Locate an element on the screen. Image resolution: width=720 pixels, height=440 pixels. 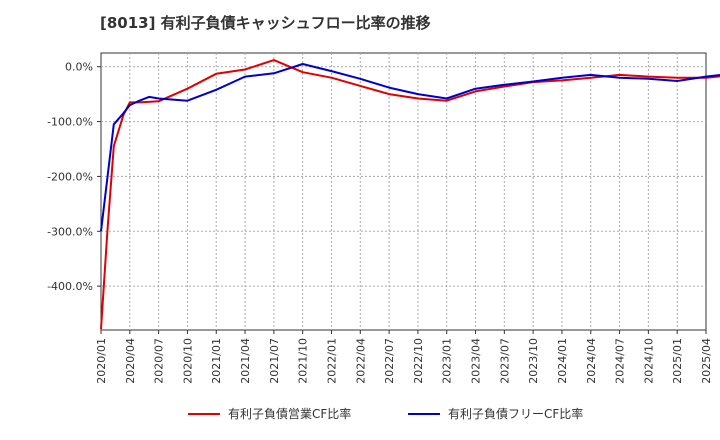
chart-title: [8013] 有利子負債キャッシュフロー比率の推移 is located at coordinates (265, 23).